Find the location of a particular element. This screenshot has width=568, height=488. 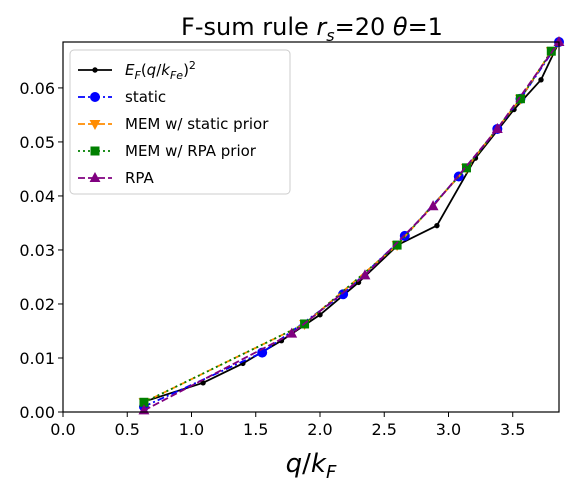

y-tick-label: 0.05 is located at coordinates (37, 142).